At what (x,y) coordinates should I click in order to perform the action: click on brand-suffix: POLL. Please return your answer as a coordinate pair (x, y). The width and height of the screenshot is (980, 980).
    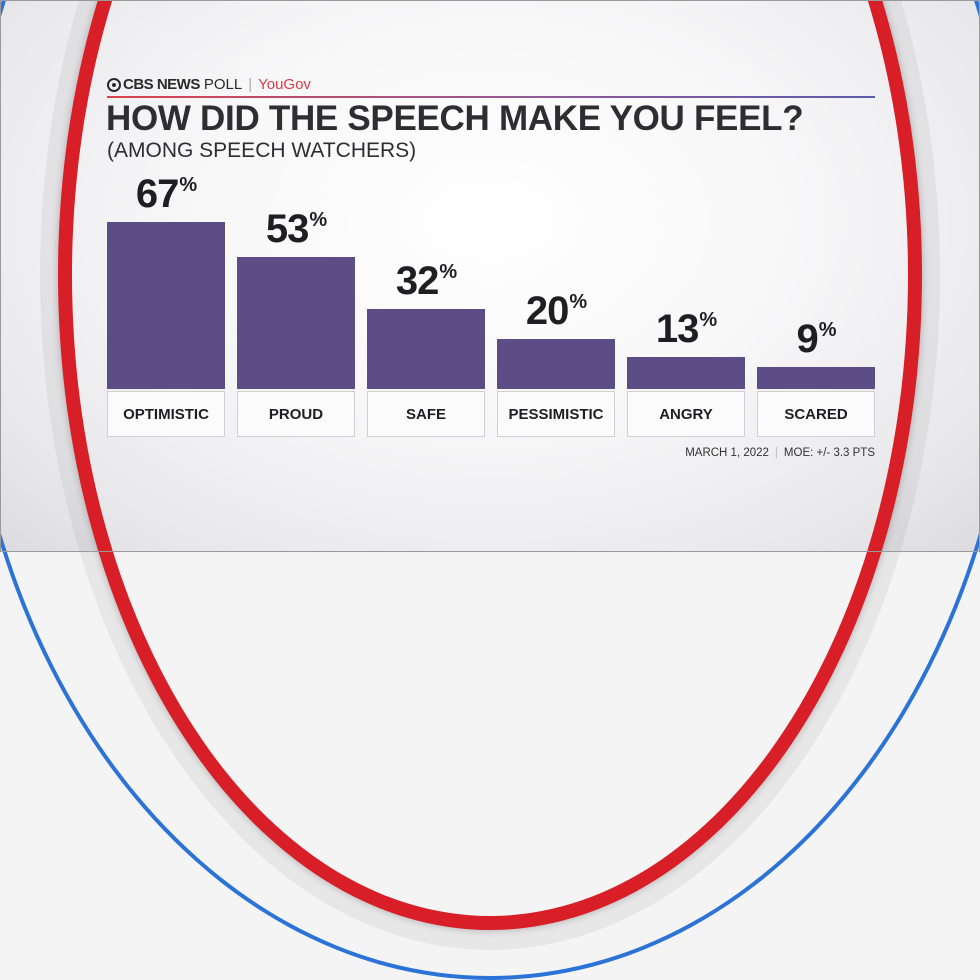
    Looking at the image, I should click on (223, 84).